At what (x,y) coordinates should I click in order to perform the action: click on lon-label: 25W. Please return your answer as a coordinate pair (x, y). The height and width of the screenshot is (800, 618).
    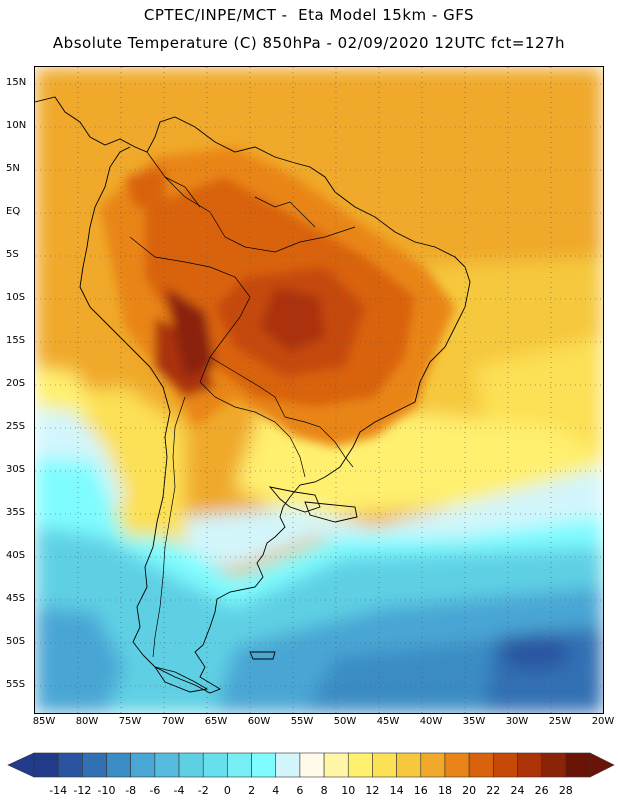
    Looking at the image, I should click on (560, 721).